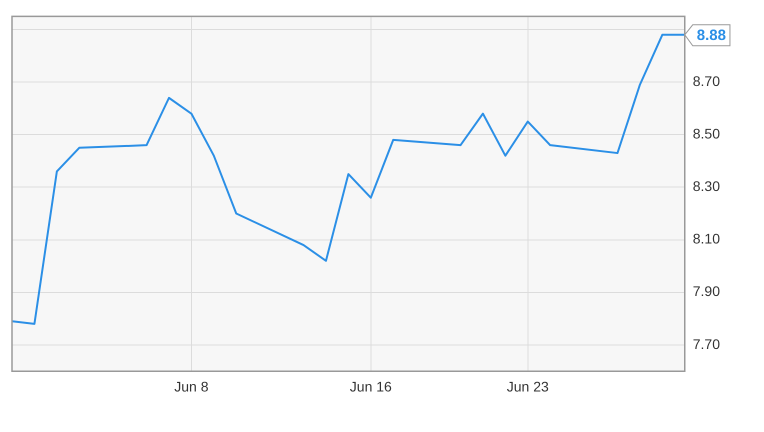 The height and width of the screenshot is (432, 764). What do you see at coordinates (706, 80) in the screenshot?
I see `y-tick-label: 8.70` at bounding box center [706, 80].